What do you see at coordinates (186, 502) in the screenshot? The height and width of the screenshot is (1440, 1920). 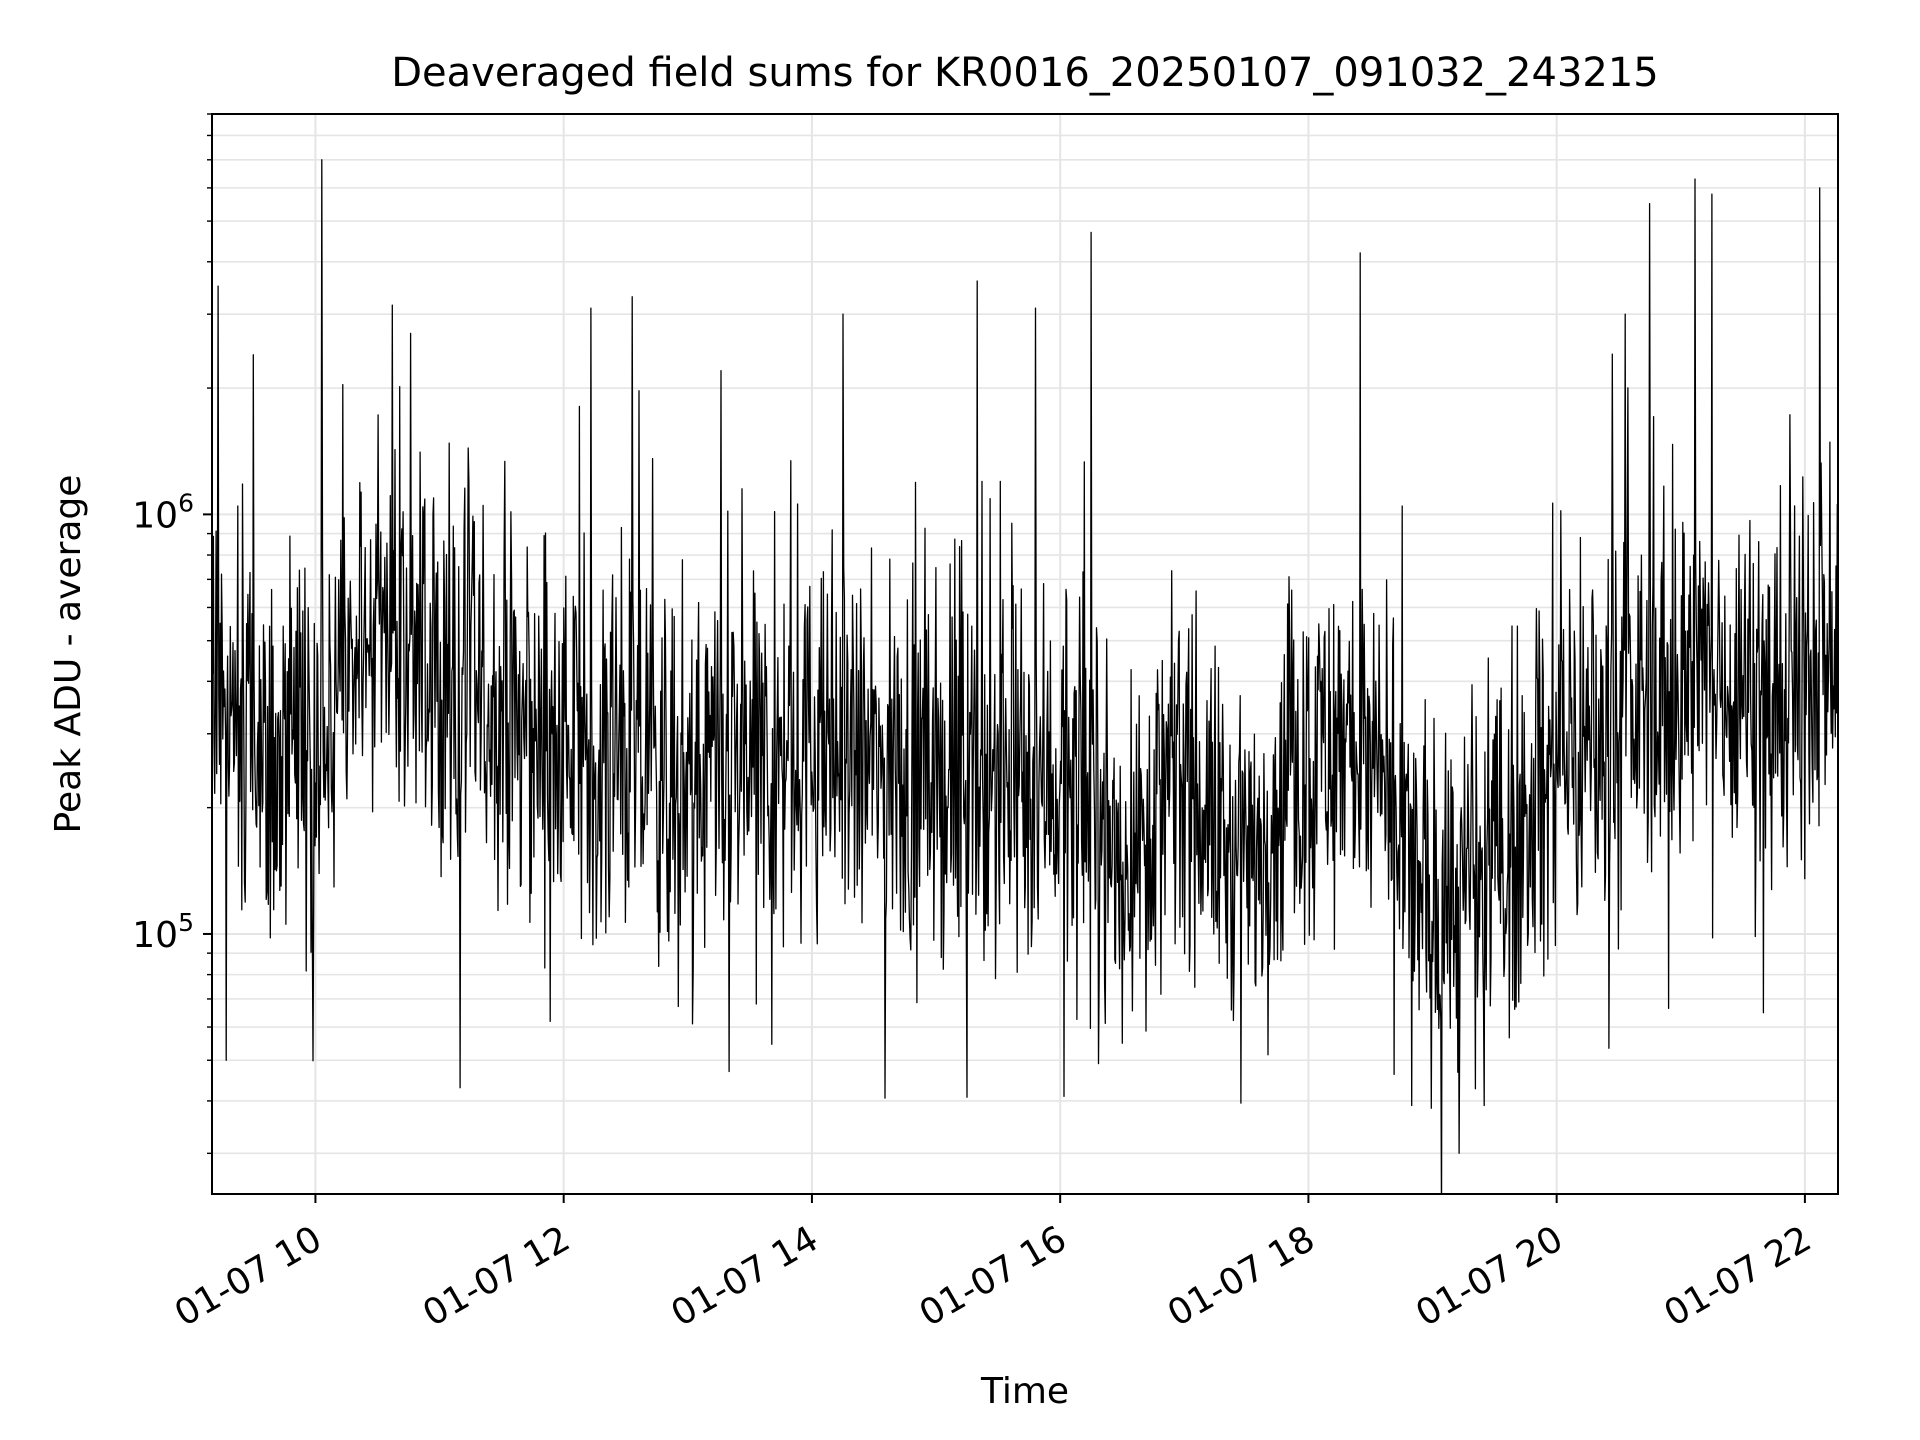 I see `y-tick-exponent: 6` at bounding box center [186, 502].